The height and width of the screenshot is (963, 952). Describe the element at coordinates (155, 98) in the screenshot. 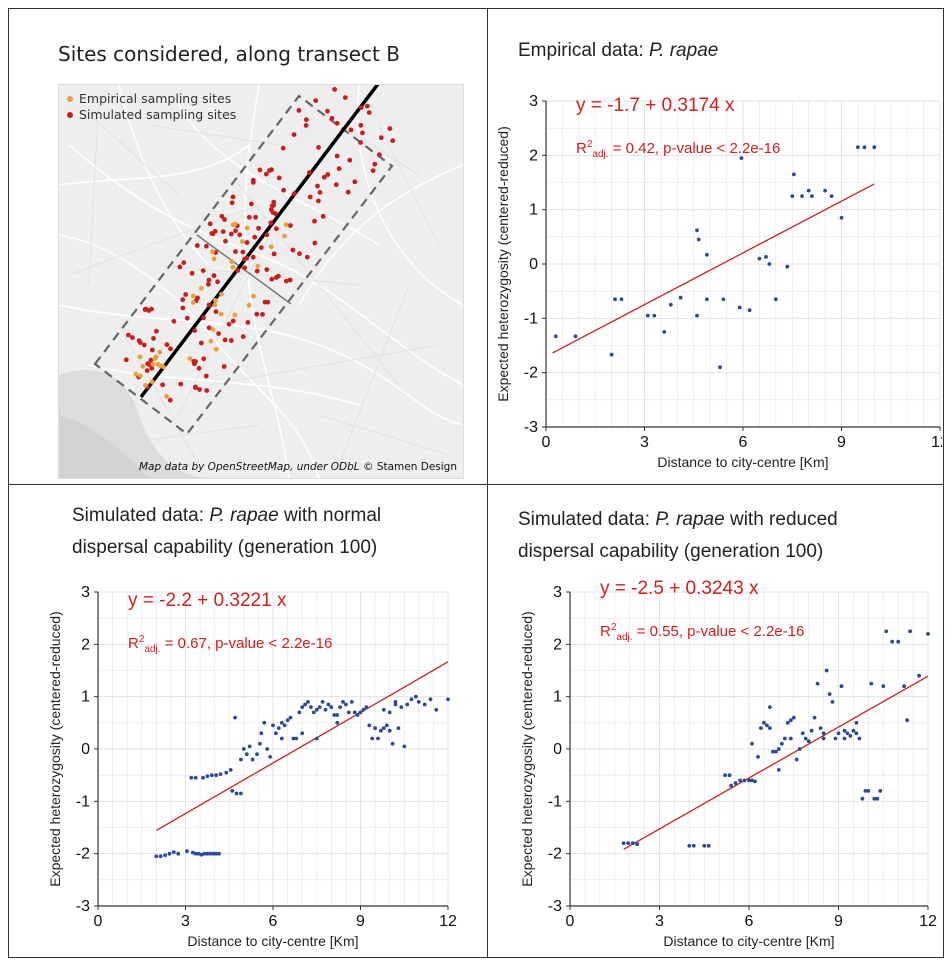

I see `legend-empirical-label: Empirical sampling sites` at that location.